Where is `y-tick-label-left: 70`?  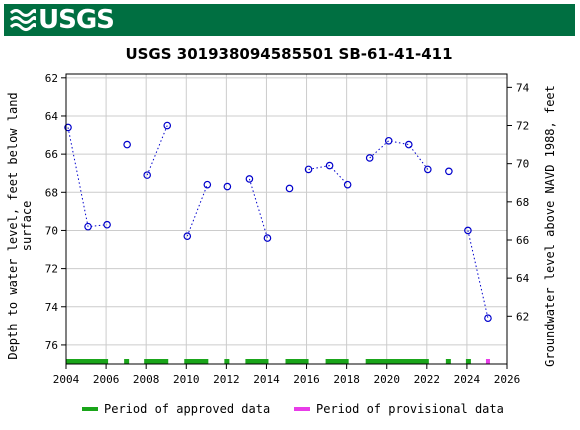 y-tick-label-left: 70 is located at coordinates (51, 230).